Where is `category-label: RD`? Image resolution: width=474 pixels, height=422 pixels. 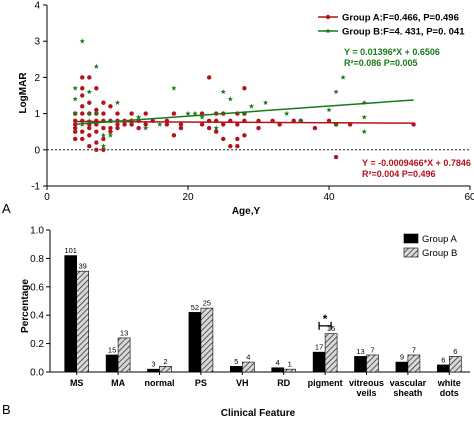
category-label: RD is located at coordinates (283, 383).